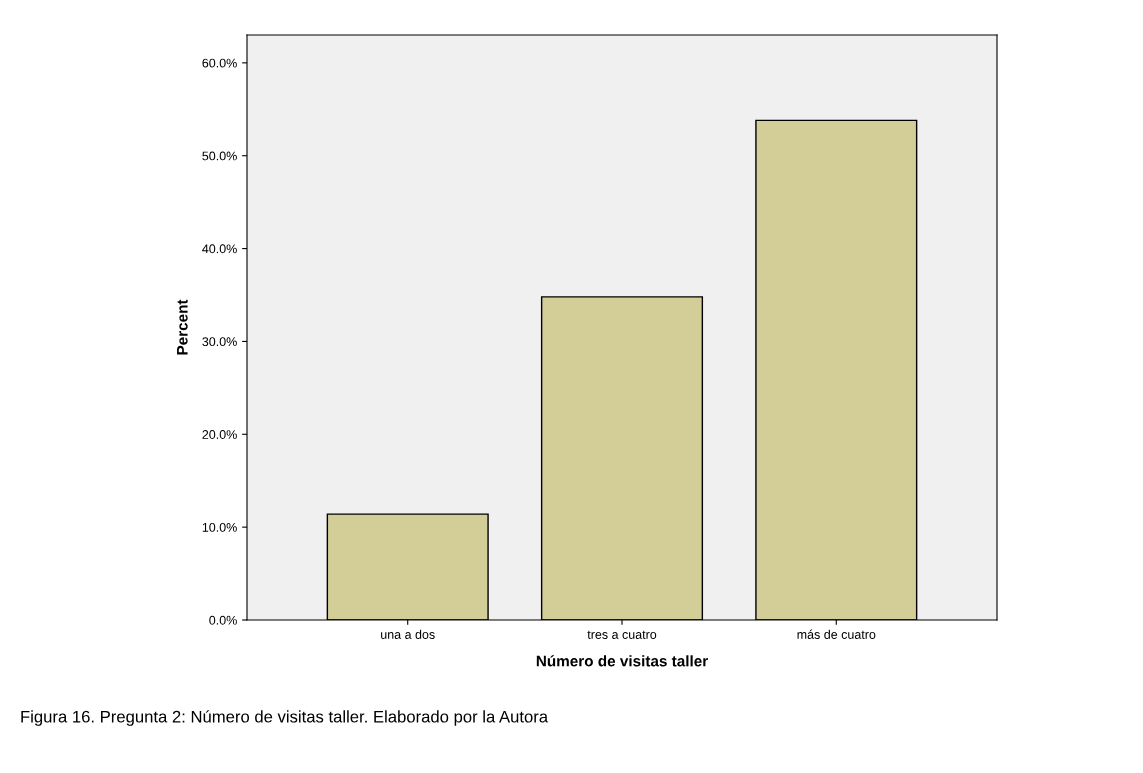 This screenshot has height=773, width=1143. What do you see at coordinates (622, 661) in the screenshot?
I see `x-axis-title: Número de visitas taller` at bounding box center [622, 661].